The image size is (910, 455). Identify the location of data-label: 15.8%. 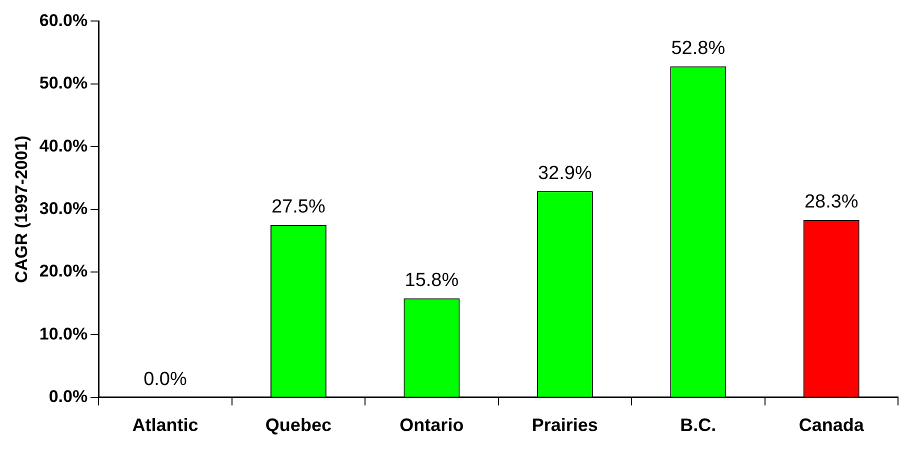
(431, 281).